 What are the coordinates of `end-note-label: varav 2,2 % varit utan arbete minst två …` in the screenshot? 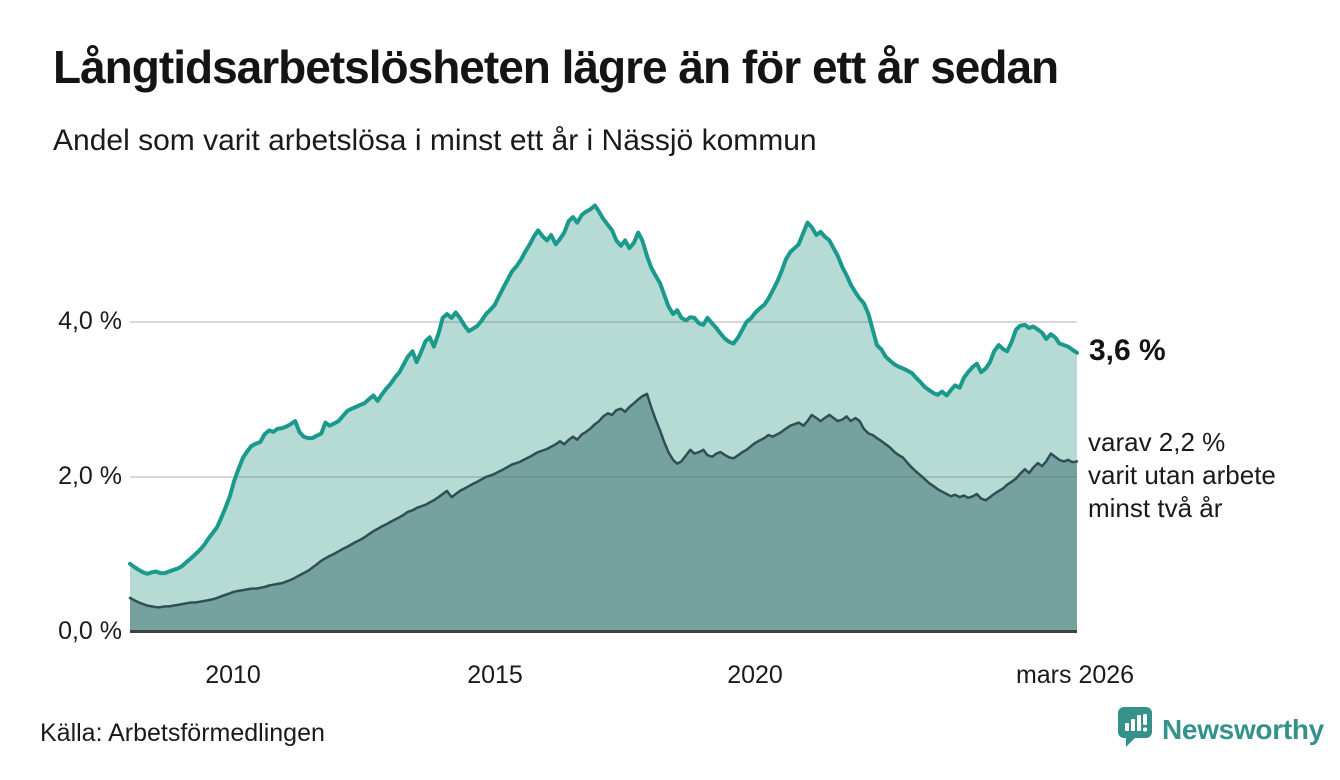 It's located at (1182, 475).